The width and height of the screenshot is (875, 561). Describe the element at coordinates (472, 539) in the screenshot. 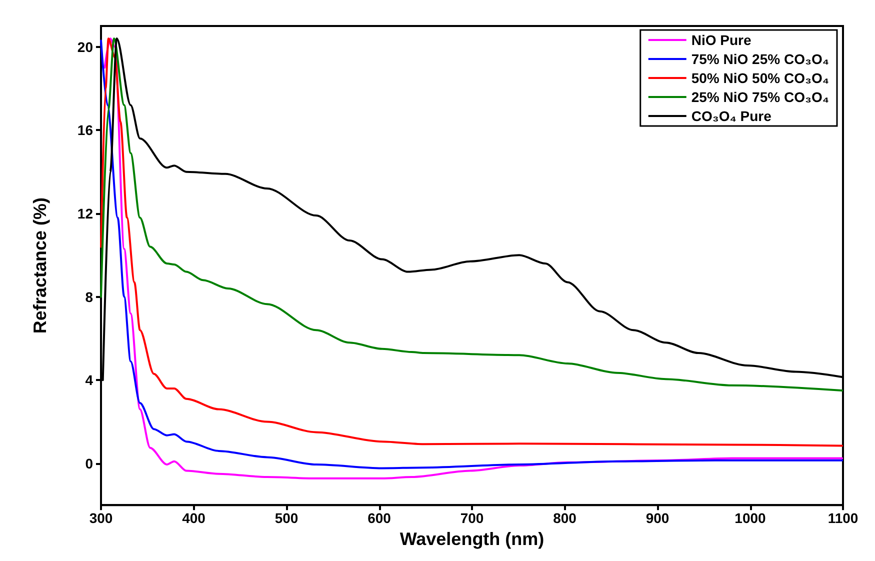

I see `x-axis-title: Wavelength (nm)` at that location.